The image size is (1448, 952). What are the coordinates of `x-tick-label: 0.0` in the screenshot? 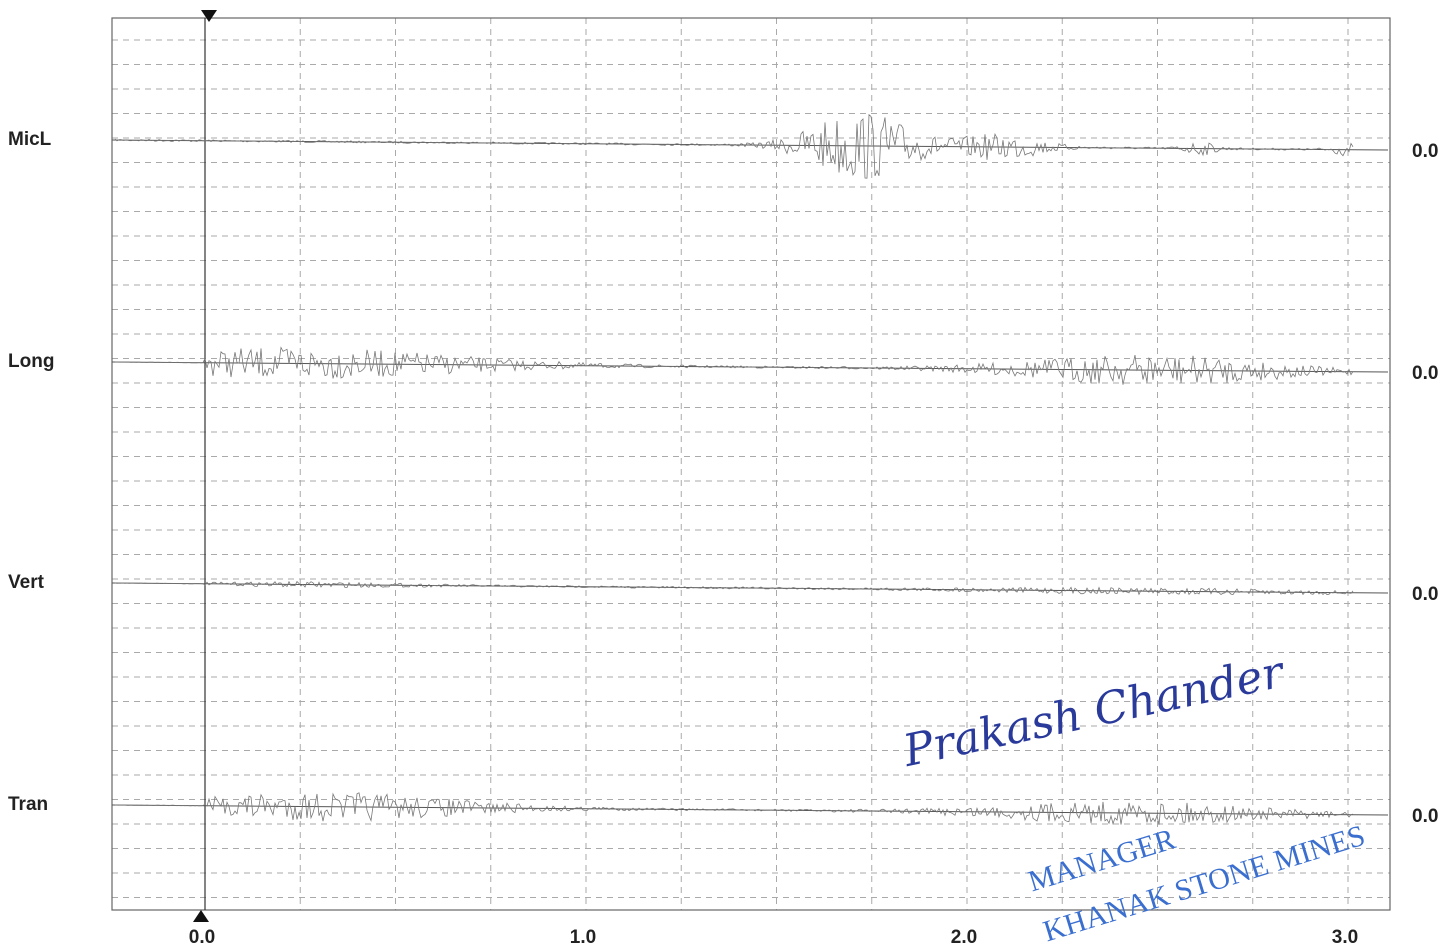 It's located at (202, 937).